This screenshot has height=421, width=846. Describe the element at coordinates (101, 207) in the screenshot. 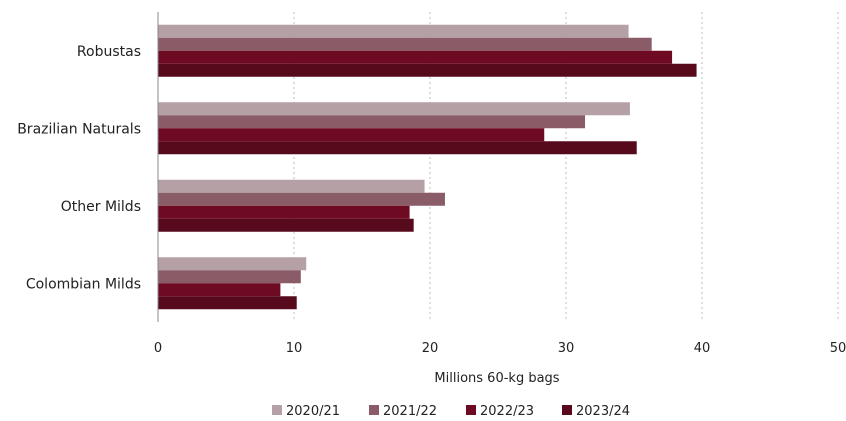

I see `category-label: Other Milds` at that location.